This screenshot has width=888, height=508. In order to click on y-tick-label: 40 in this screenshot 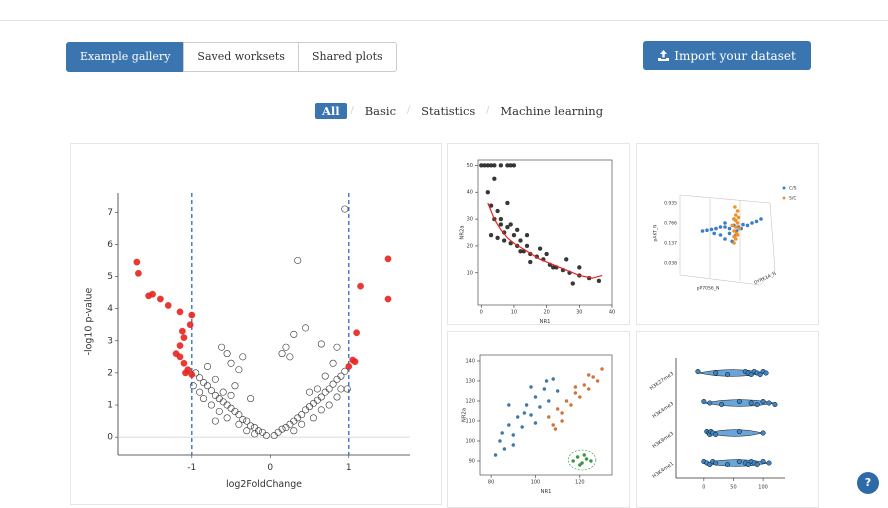, I will do `click(470, 193)`.